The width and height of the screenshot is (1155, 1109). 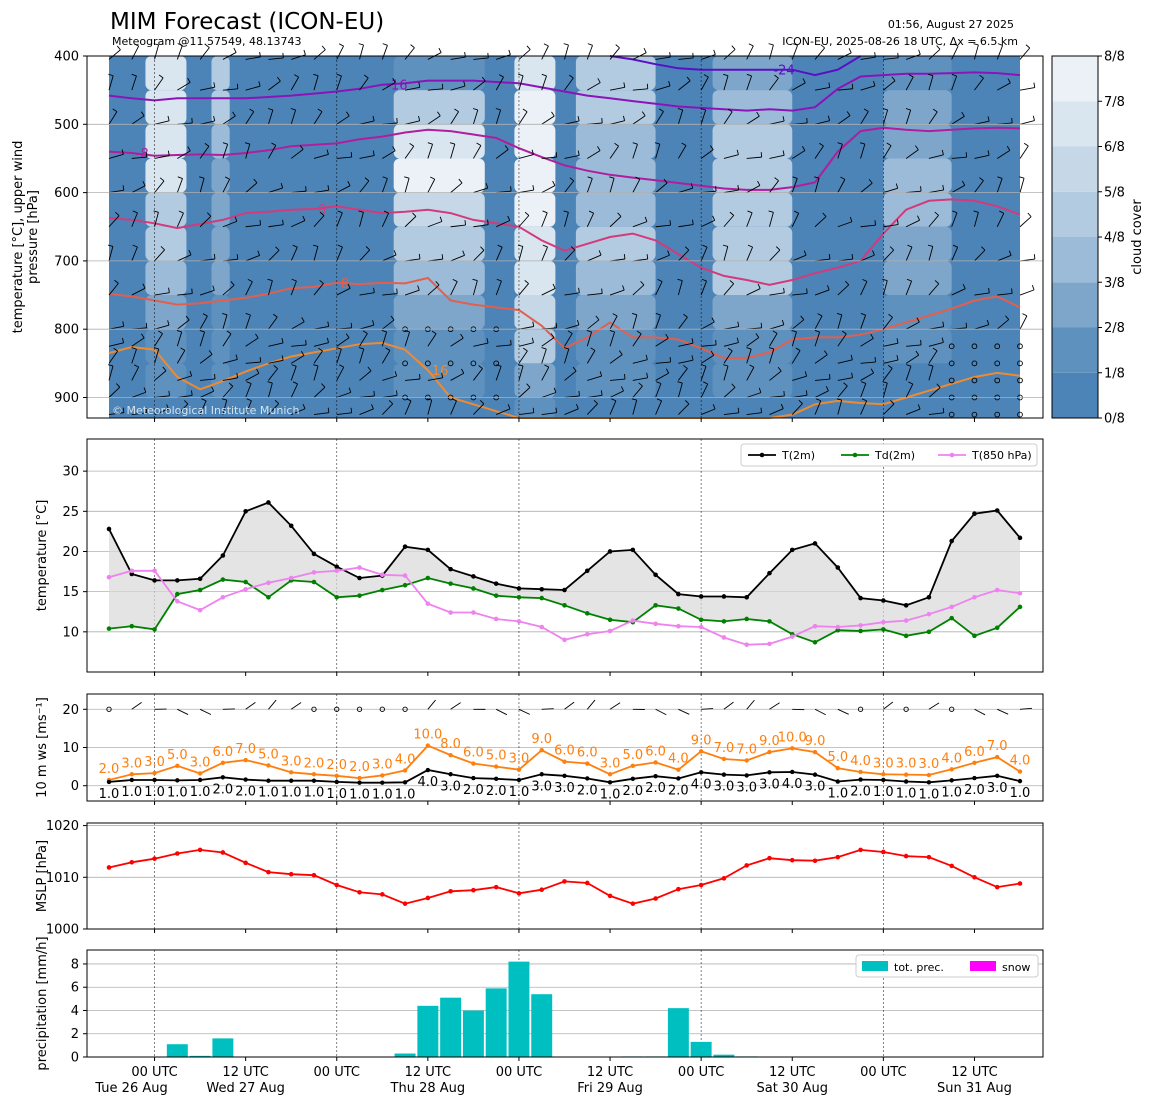 I want to click on y-tick-label: 1020, so click(x=62, y=826).